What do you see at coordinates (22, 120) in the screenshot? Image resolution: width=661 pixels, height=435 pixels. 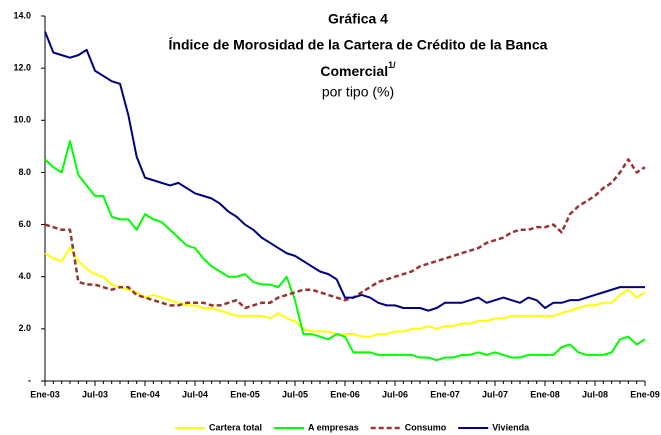 I see `y-tick-label: 10.0` at bounding box center [22, 120].